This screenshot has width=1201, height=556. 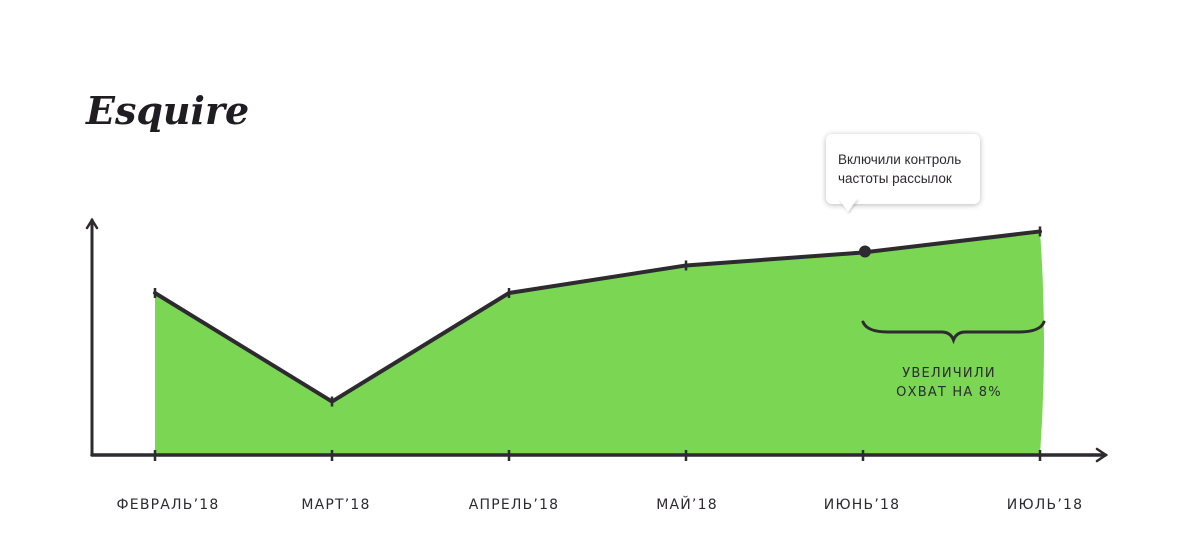 I want to click on callout-bubble: Включили контроль частоты рассылок, so click(x=903, y=169).